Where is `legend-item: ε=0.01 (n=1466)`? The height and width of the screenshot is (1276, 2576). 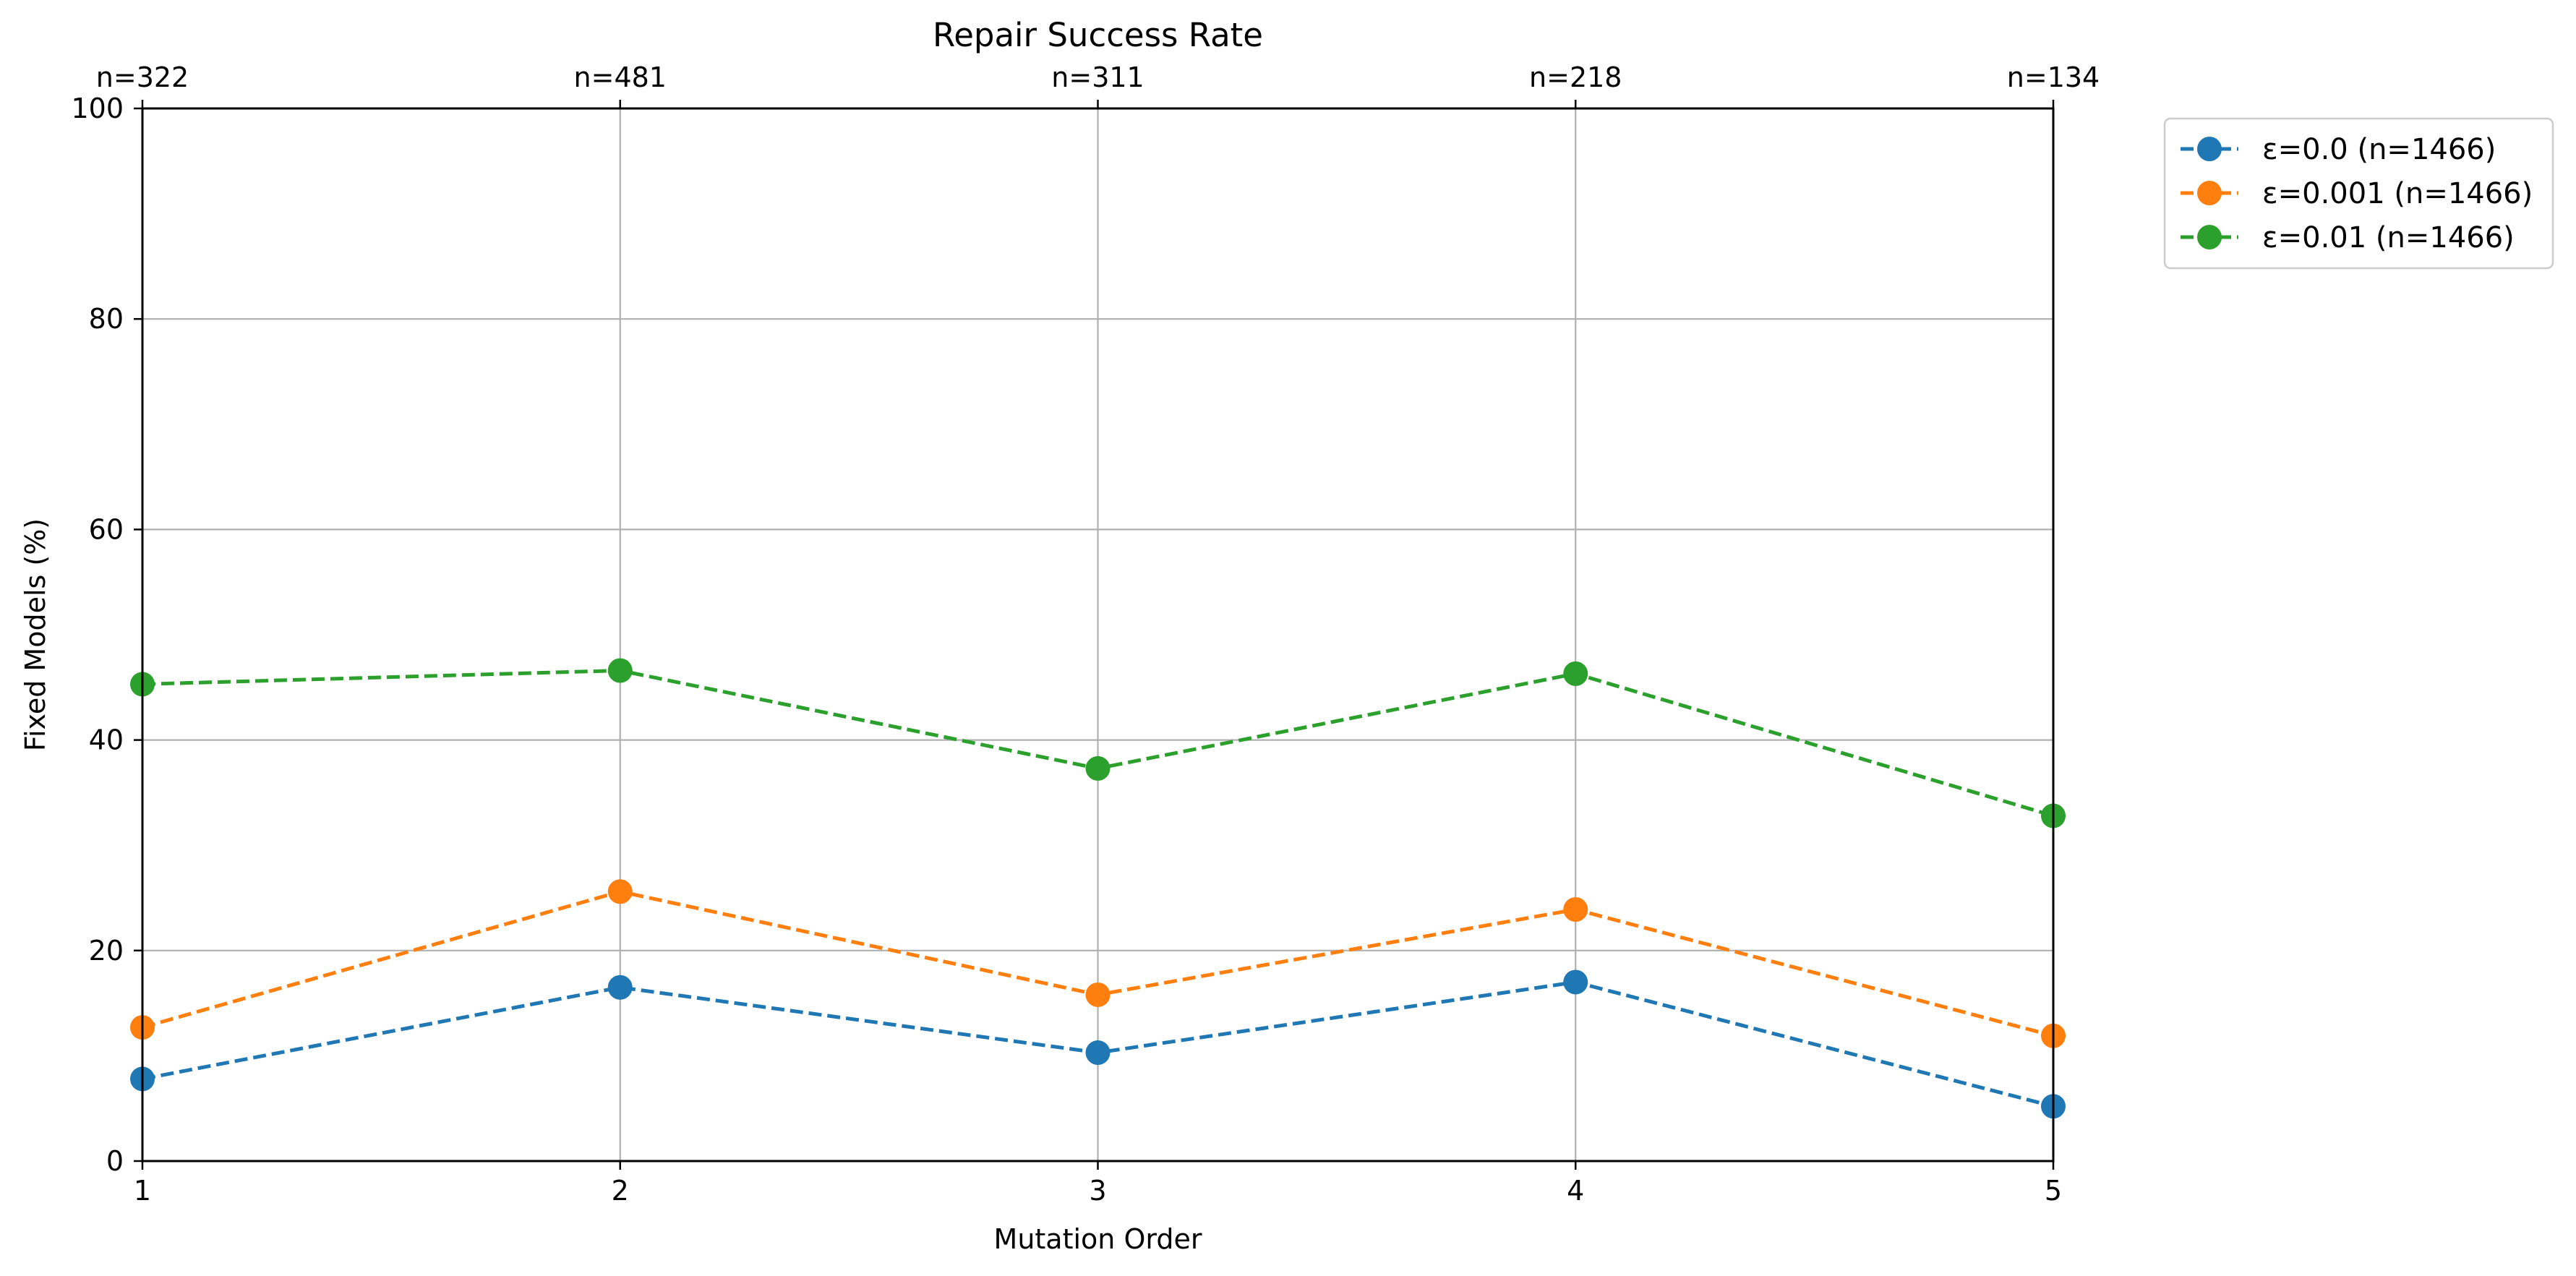 legend-item: ε=0.01 (n=1466) is located at coordinates (2348, 237).